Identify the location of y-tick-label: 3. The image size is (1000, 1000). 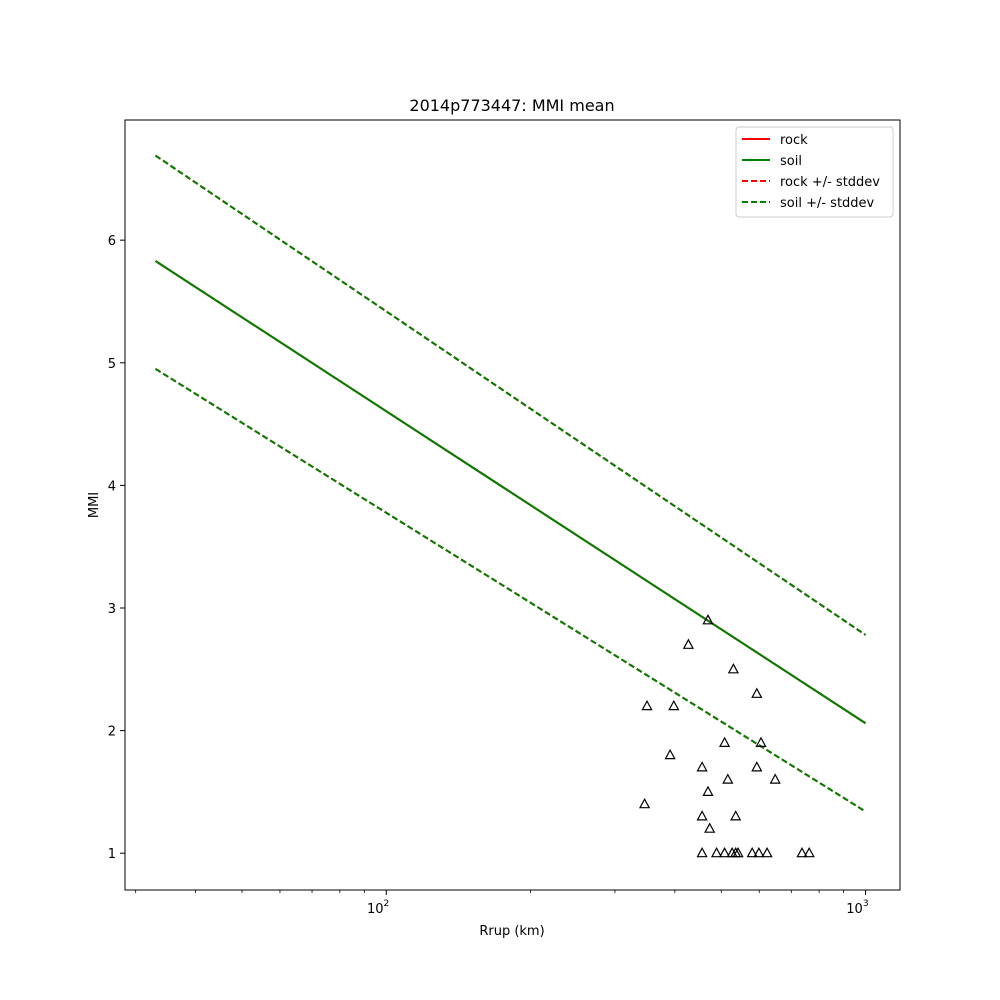
(112, 609).